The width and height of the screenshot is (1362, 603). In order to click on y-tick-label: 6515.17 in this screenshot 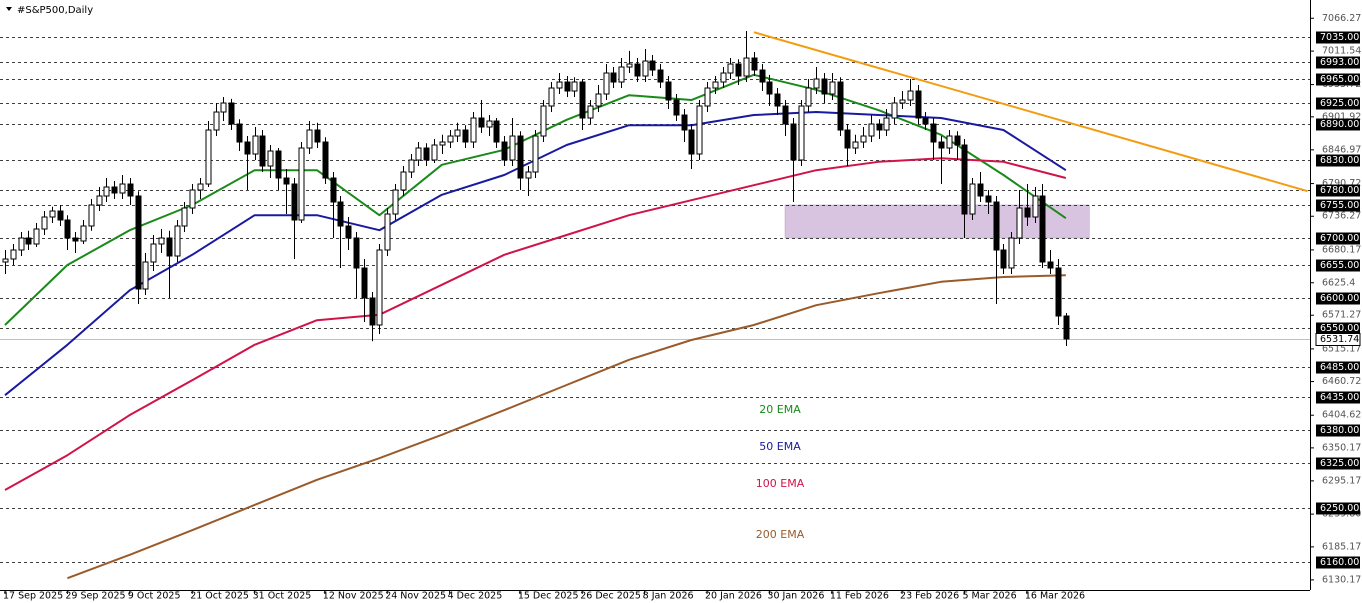, I will do `click(1341, 348)`.